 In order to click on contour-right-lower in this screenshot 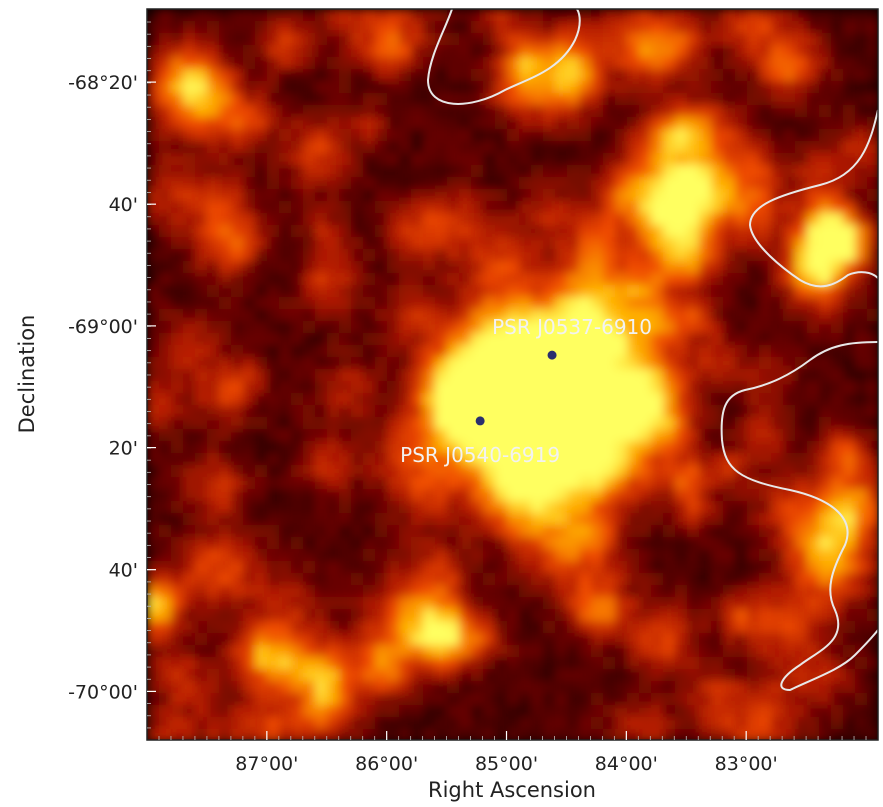, I will do `click(799, 516)`.